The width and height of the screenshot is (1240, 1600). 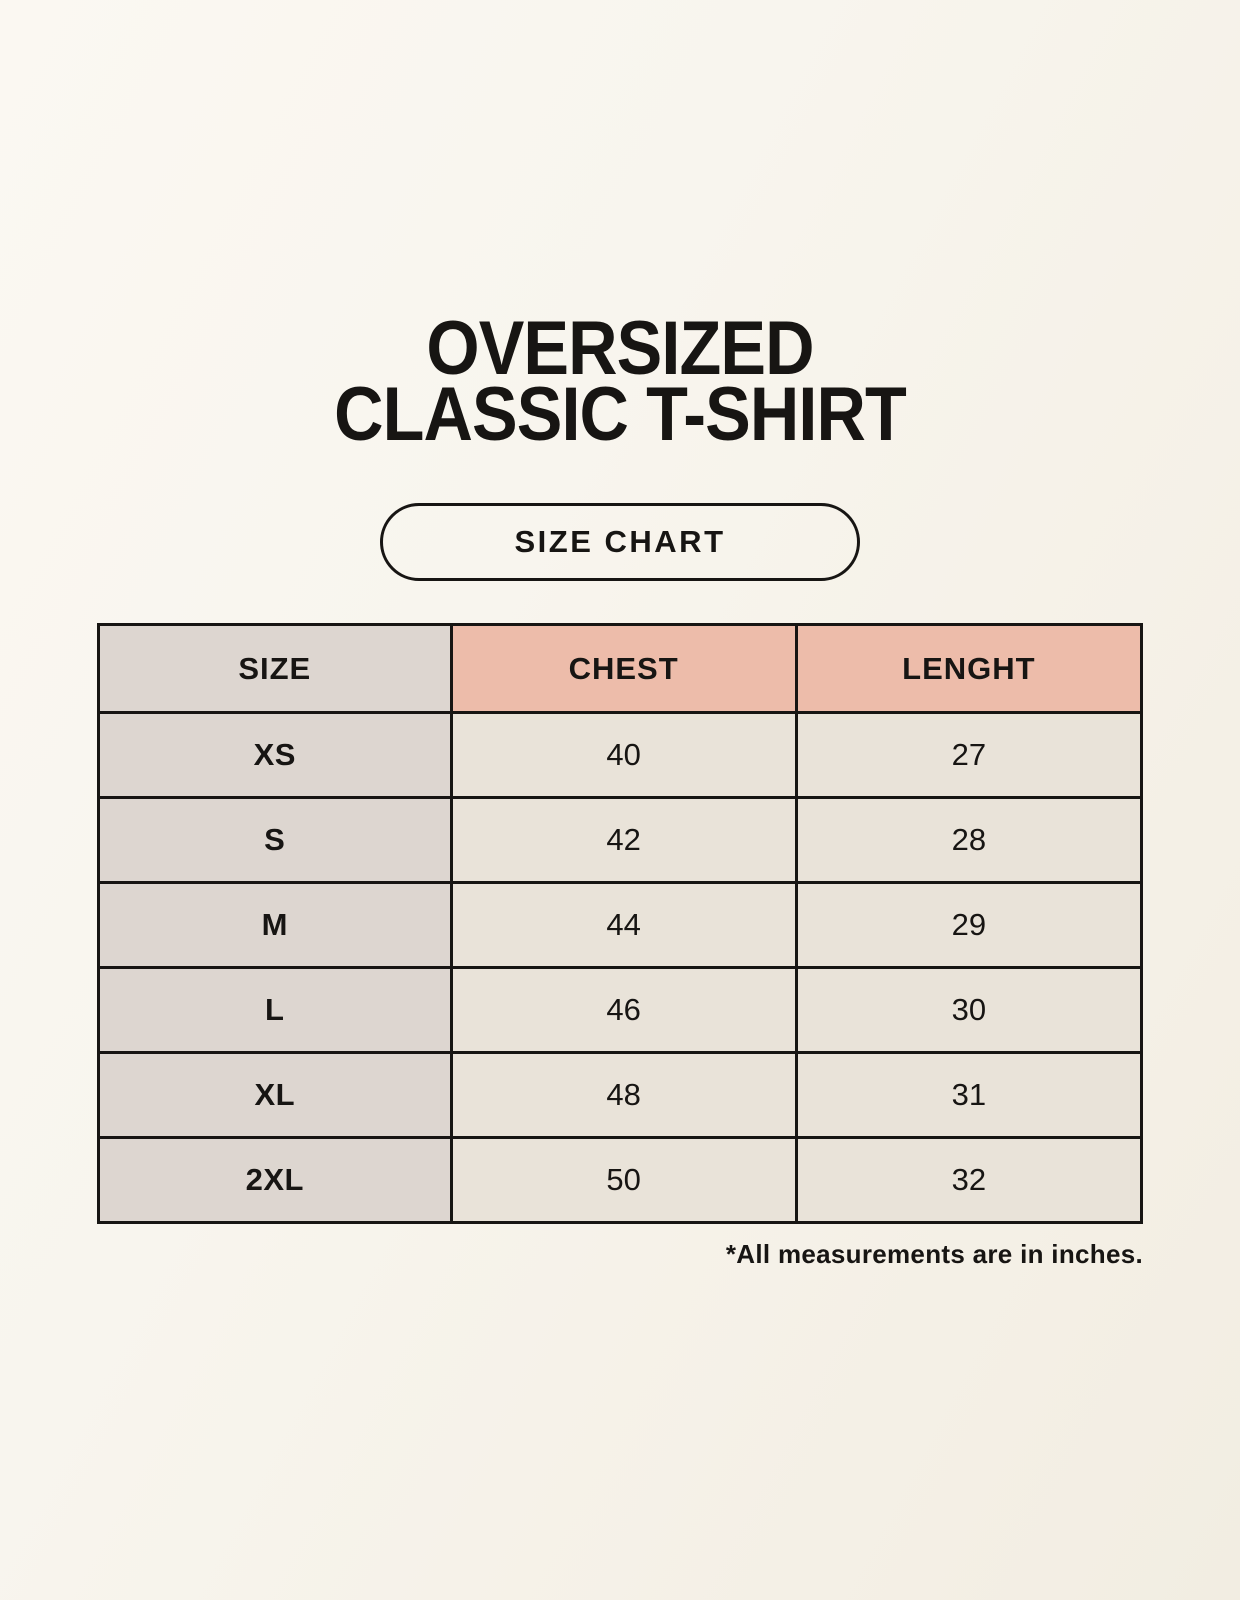 I want to click on page-title: OVERSIZED CLASSIC T-SHIRT, so click(x=620, y=381).